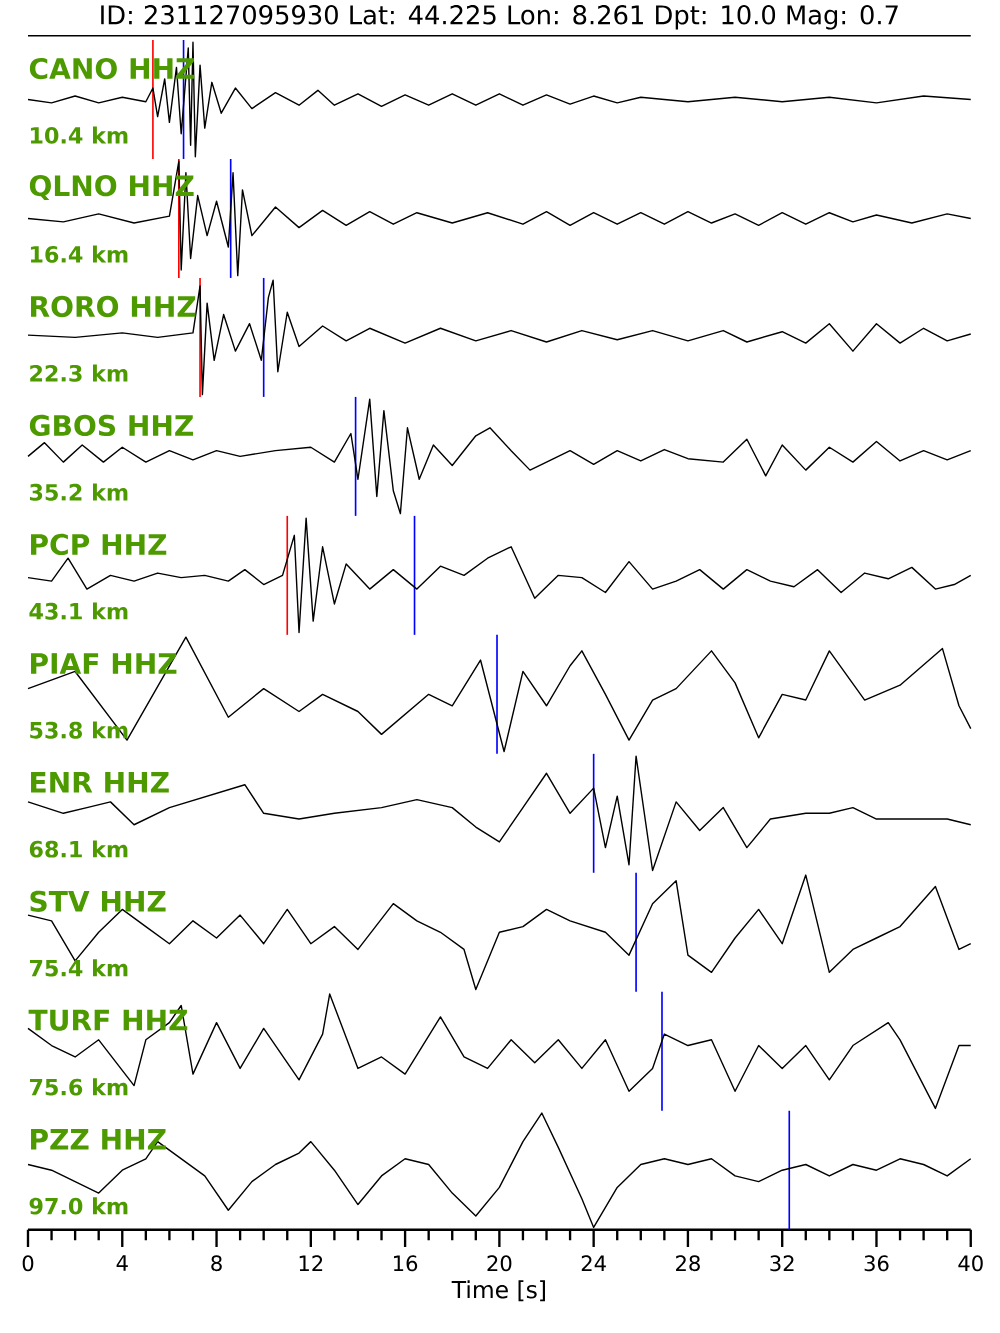 Image resolution: width=1000 pixels, height=1333 pixels. What do you see at coordinates (79, 1087) in the screenshot?
I see `annotation: 75.6 km` at bounding box center [79, 1087].